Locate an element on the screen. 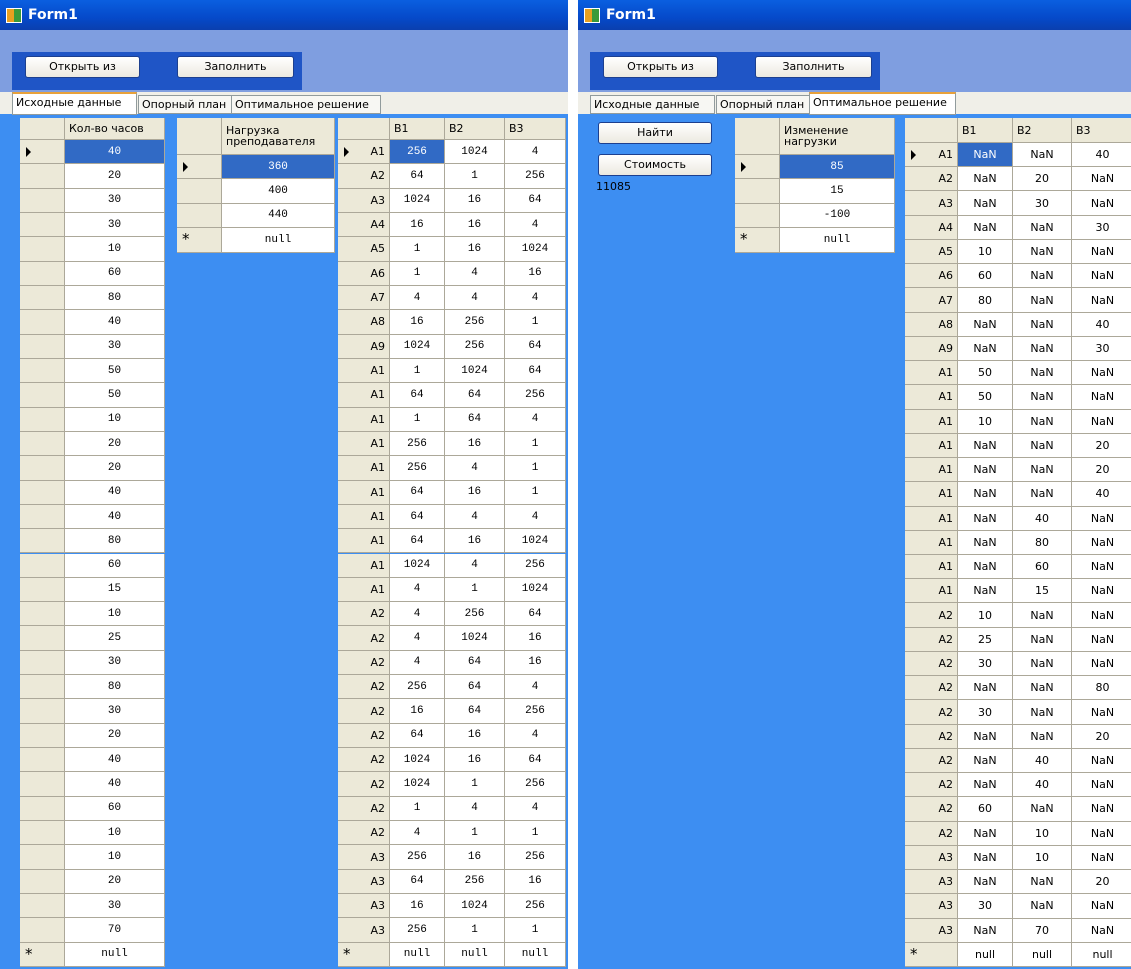  column-header: B1 is located at coordinates (985, 130).